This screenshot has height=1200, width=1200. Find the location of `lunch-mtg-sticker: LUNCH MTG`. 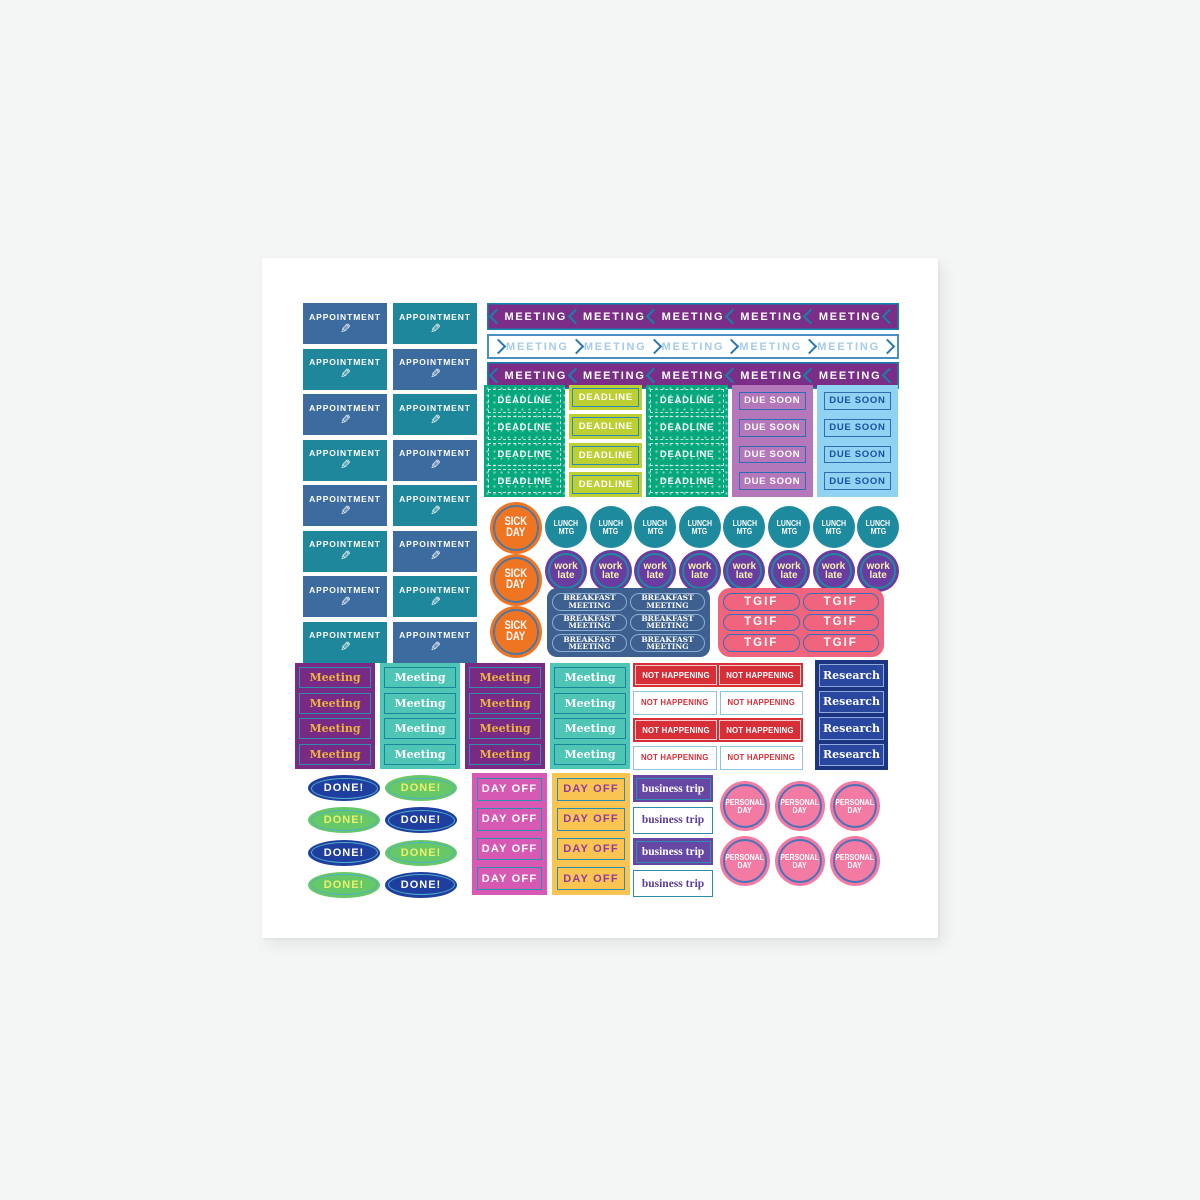

lunch-mtg-sticker: LUNCH MTG is located at coordinates (833, 527).